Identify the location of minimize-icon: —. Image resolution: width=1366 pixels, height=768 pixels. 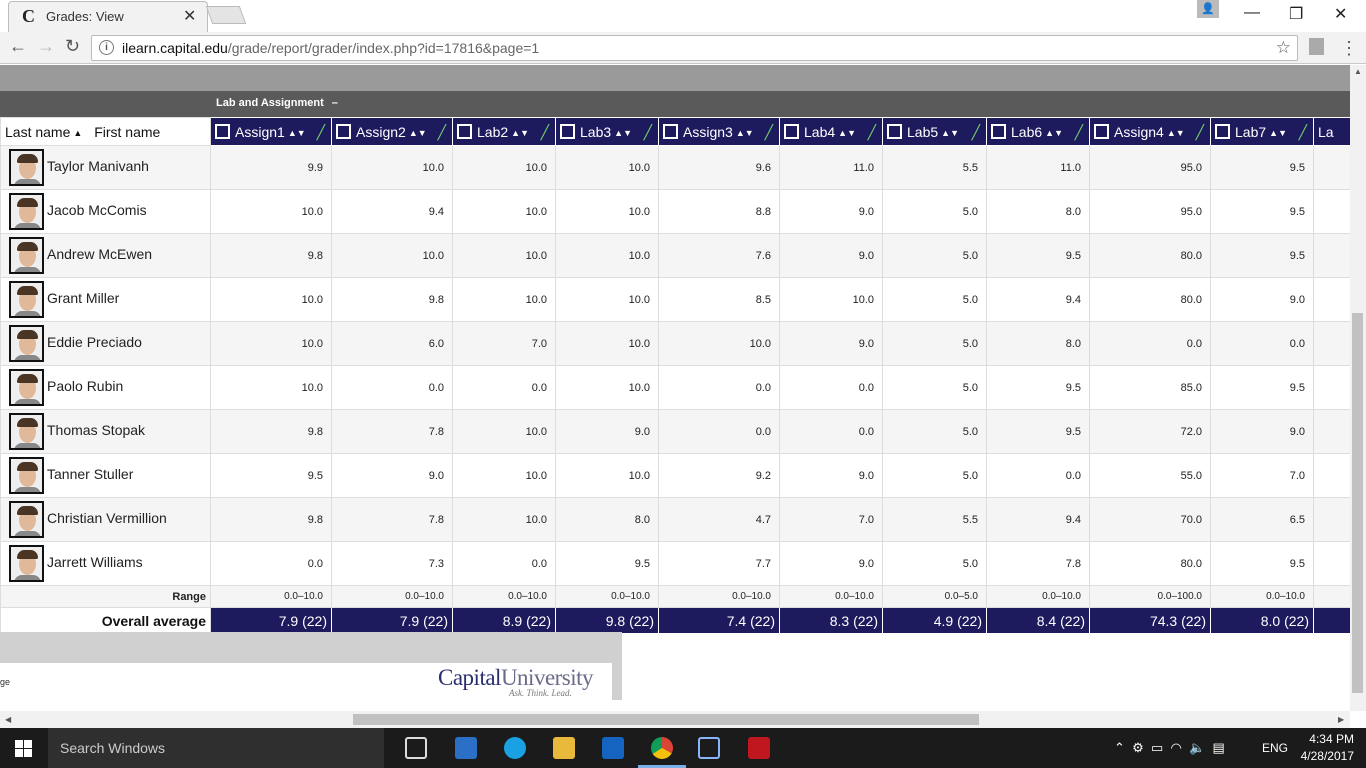
(1252, 12).